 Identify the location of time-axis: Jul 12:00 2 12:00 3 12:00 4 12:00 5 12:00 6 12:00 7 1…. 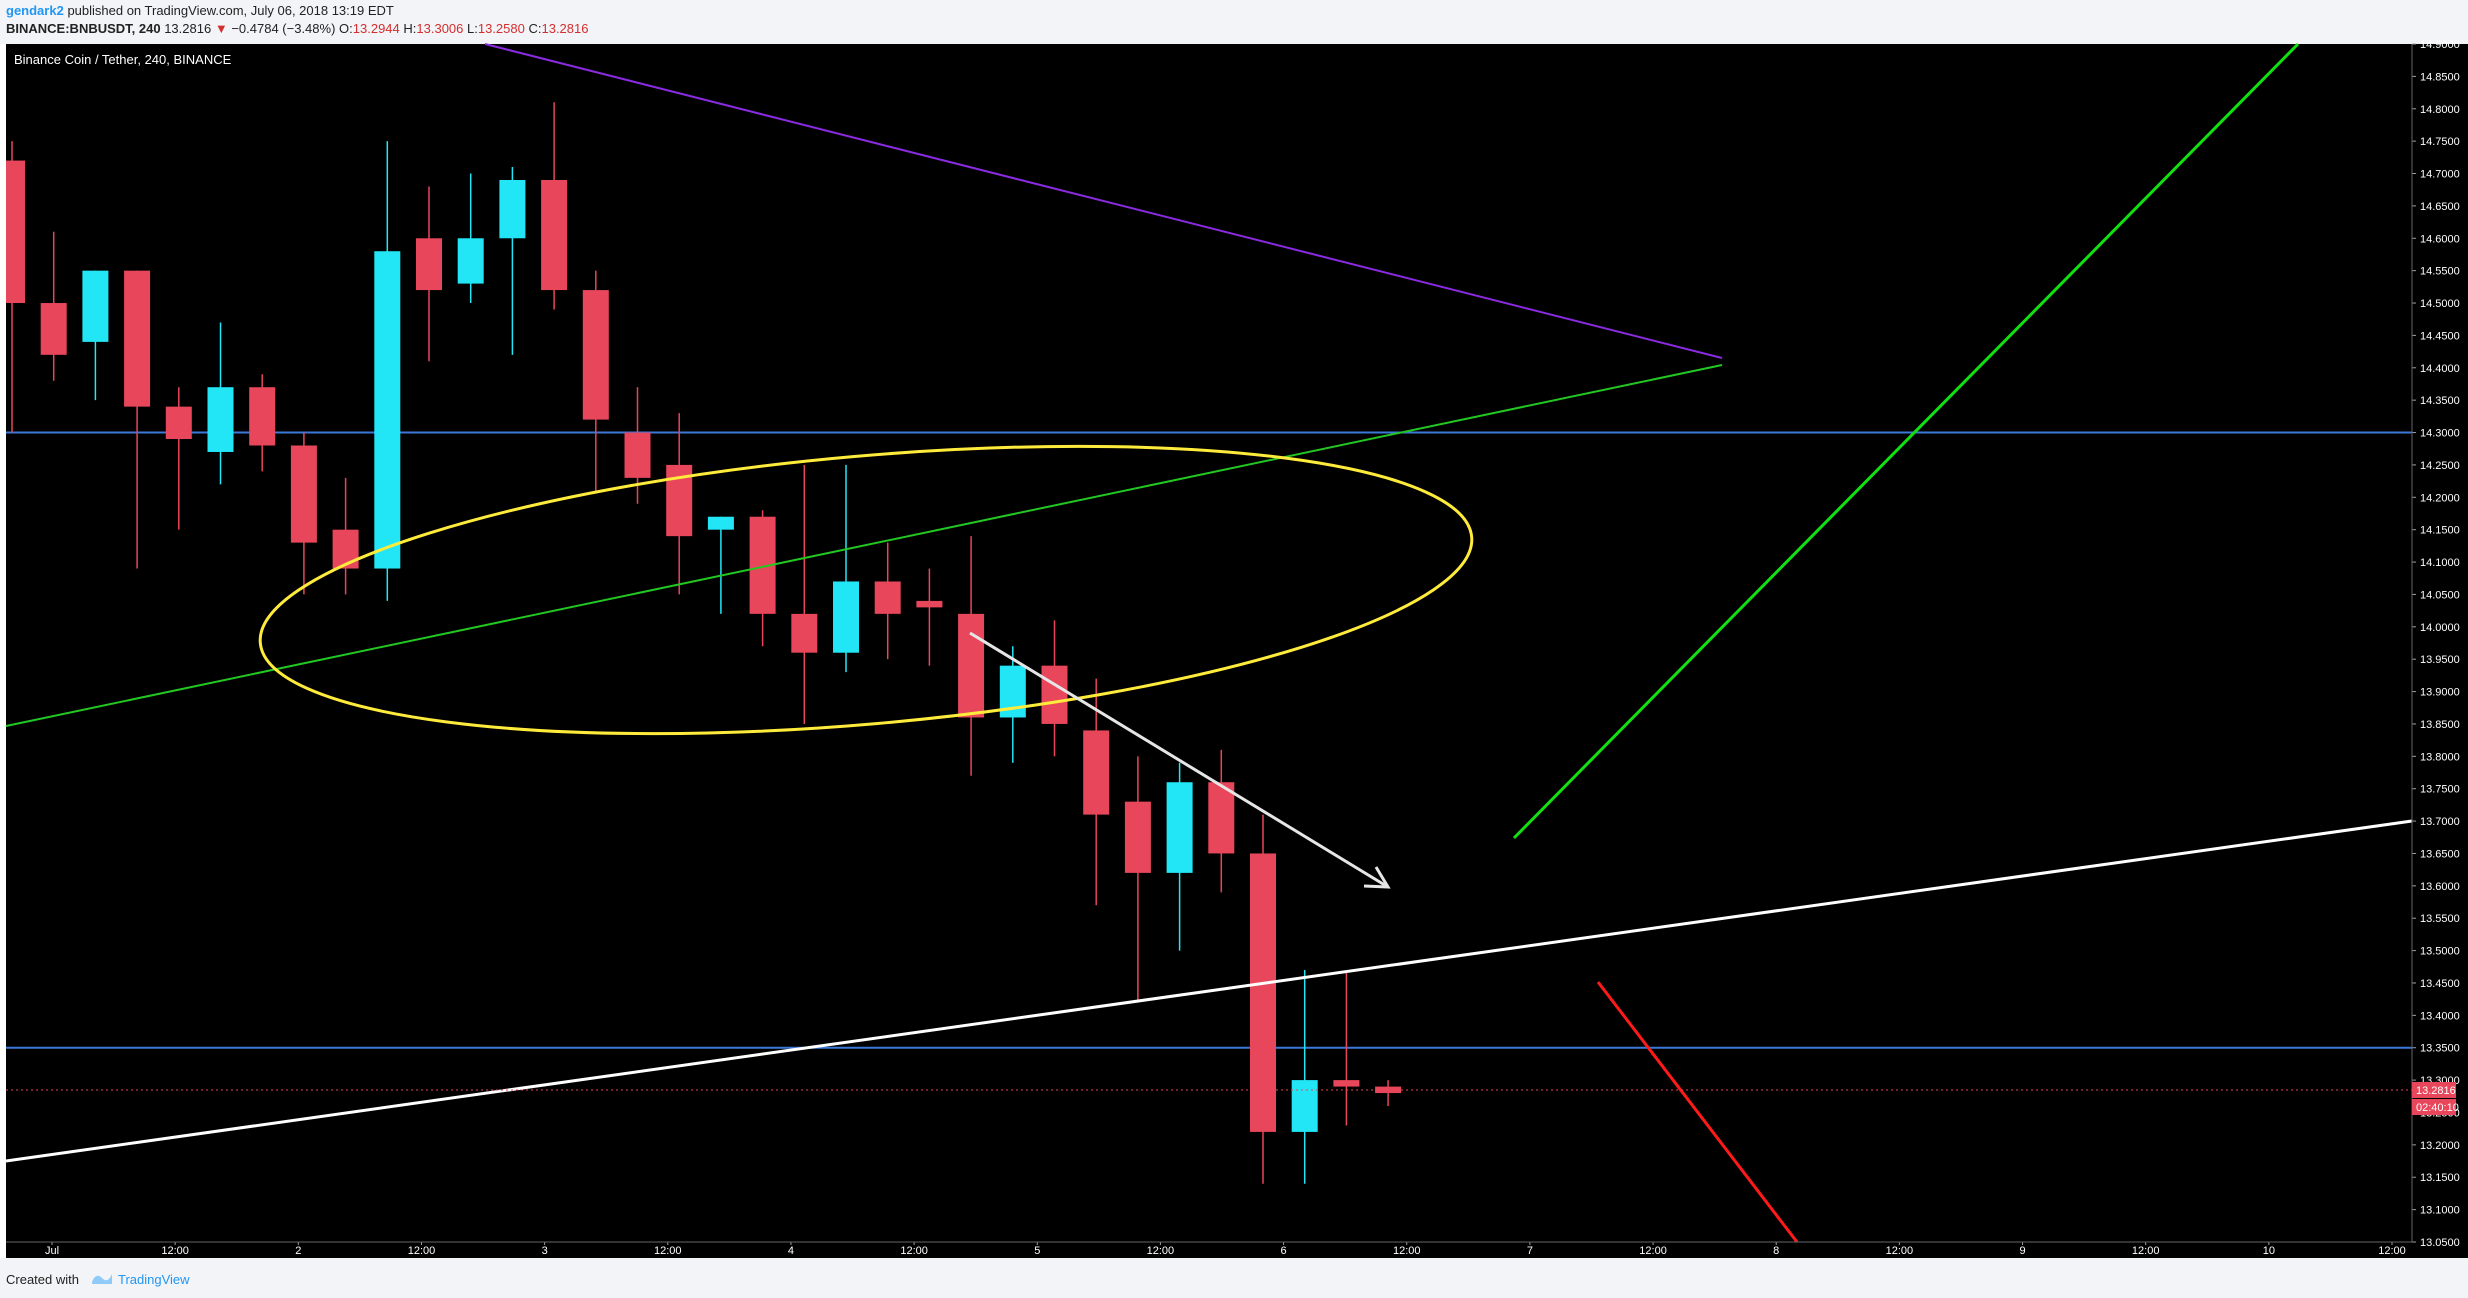
(1209, 1249).